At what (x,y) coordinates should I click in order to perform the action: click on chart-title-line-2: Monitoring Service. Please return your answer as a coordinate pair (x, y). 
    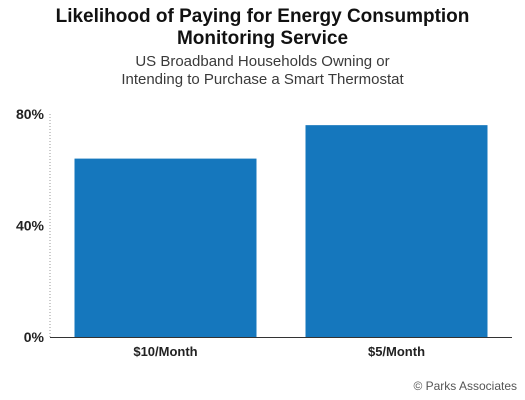
    Looking at the image, I should click on (262, 38).